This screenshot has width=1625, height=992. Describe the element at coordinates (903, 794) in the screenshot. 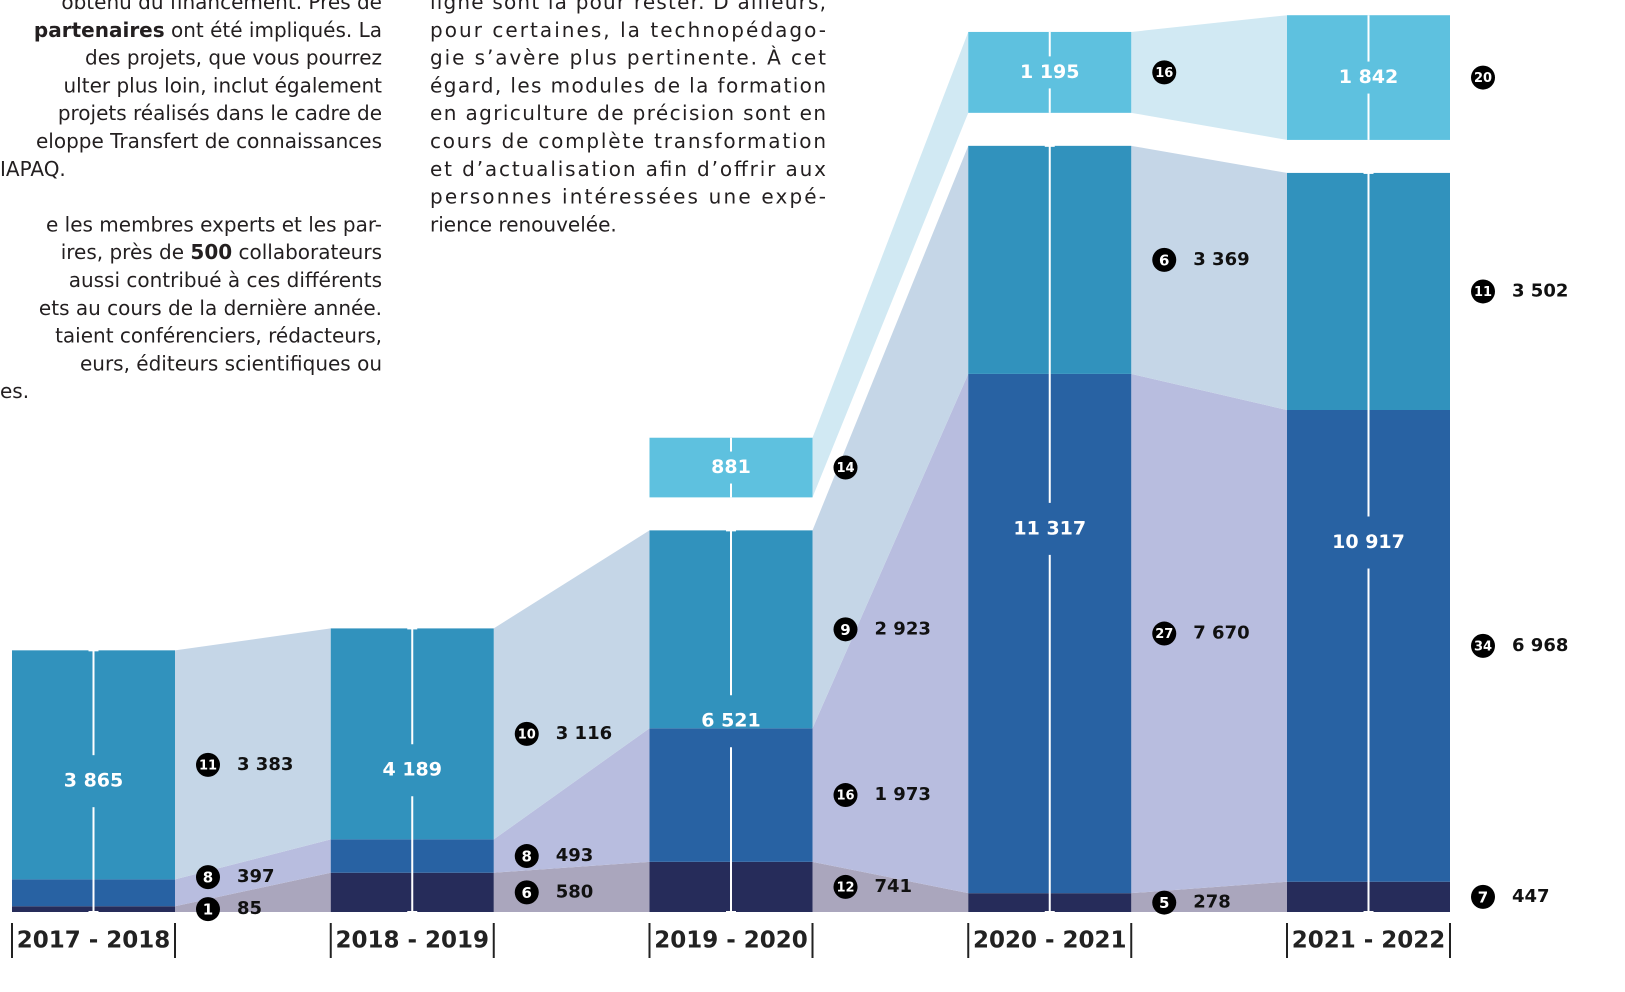

I see `value-label: 1 973` at that location.